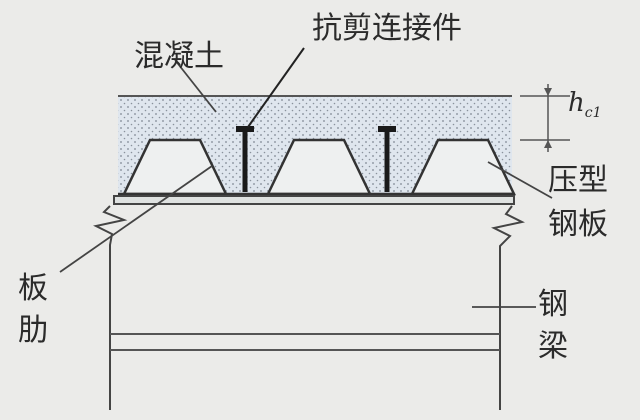 The height and width of the screenshot is (420, 640). What do you see at coordinates (276, 87) in the screenshot?
I see `connector-leader` at bounding box center [276, 87].